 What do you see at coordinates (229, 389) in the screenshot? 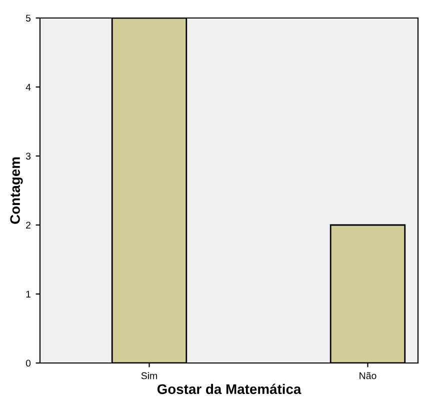
I see `x-axis-title: Gostar da Matemática` at bounding box center [229, 389].